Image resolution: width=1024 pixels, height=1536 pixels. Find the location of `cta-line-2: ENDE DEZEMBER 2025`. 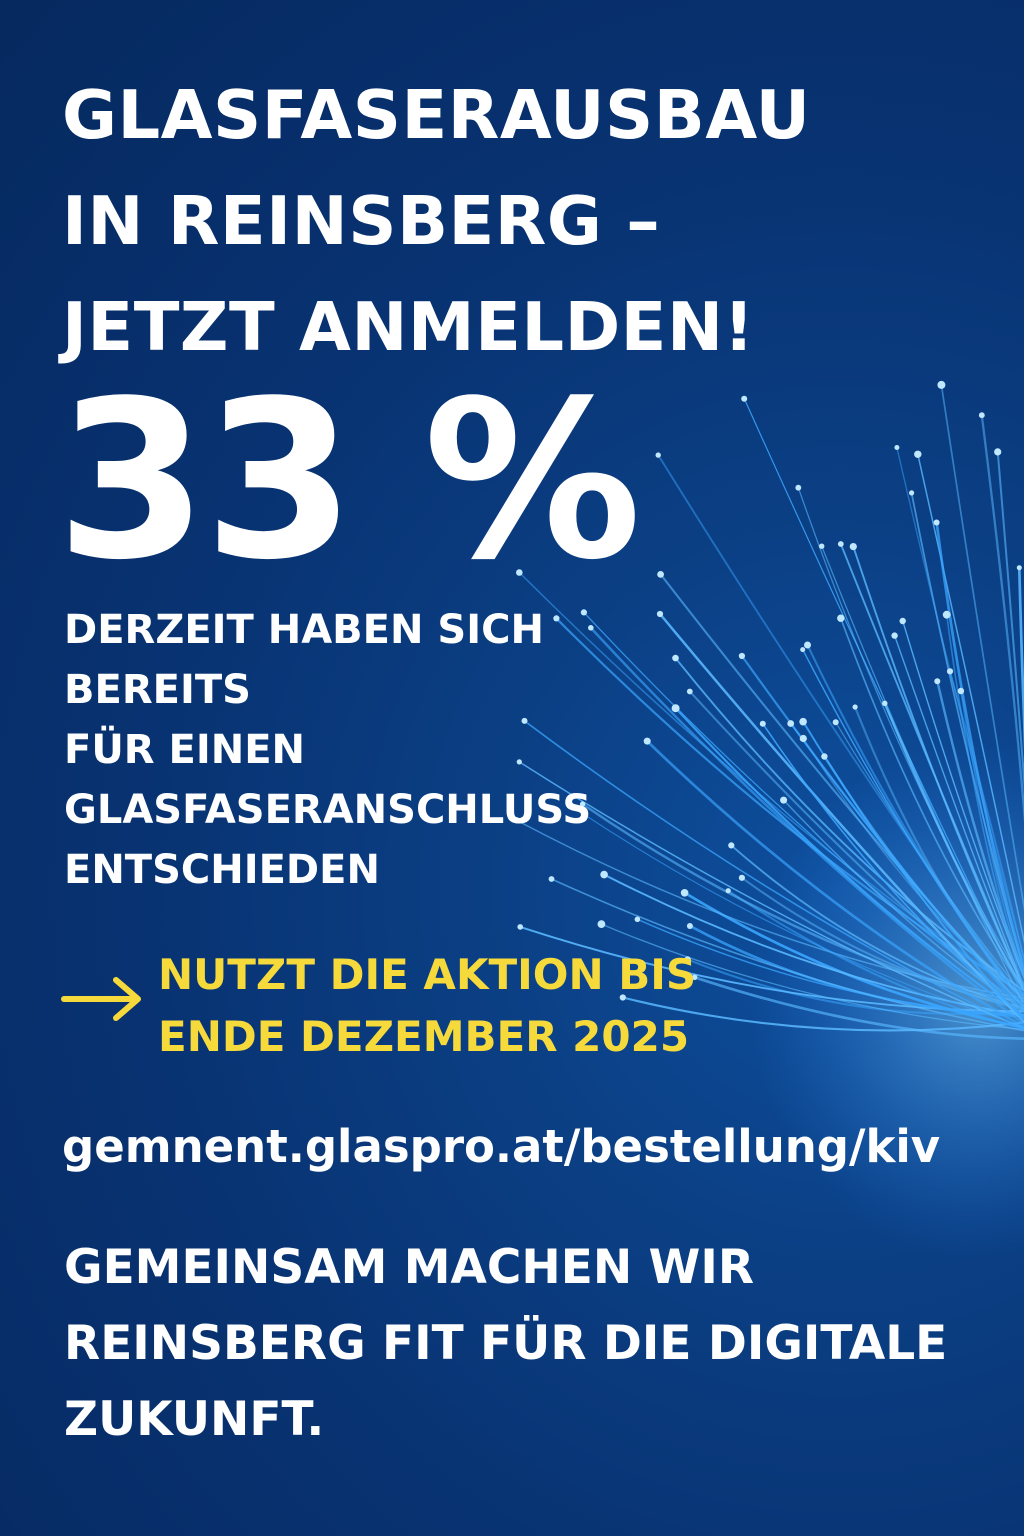

cta-line-2: ENDE DEZEMBER 2025 is located at coordinates (424, 1036).